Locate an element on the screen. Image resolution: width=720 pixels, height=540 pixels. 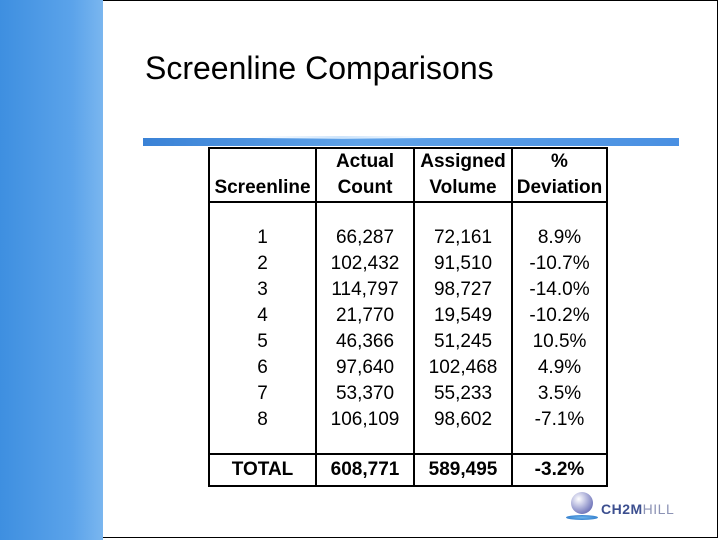
deviation-cell: 4.9% is located at coordinates (559, 368).